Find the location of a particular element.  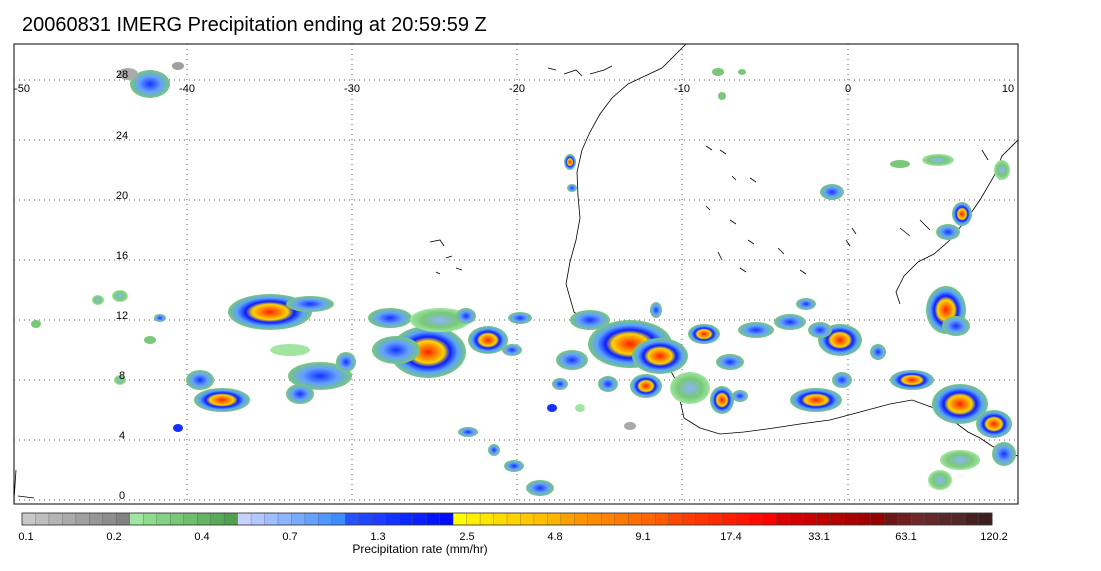

colorbar-label: 0.2 is located at coordinates (113, 537).